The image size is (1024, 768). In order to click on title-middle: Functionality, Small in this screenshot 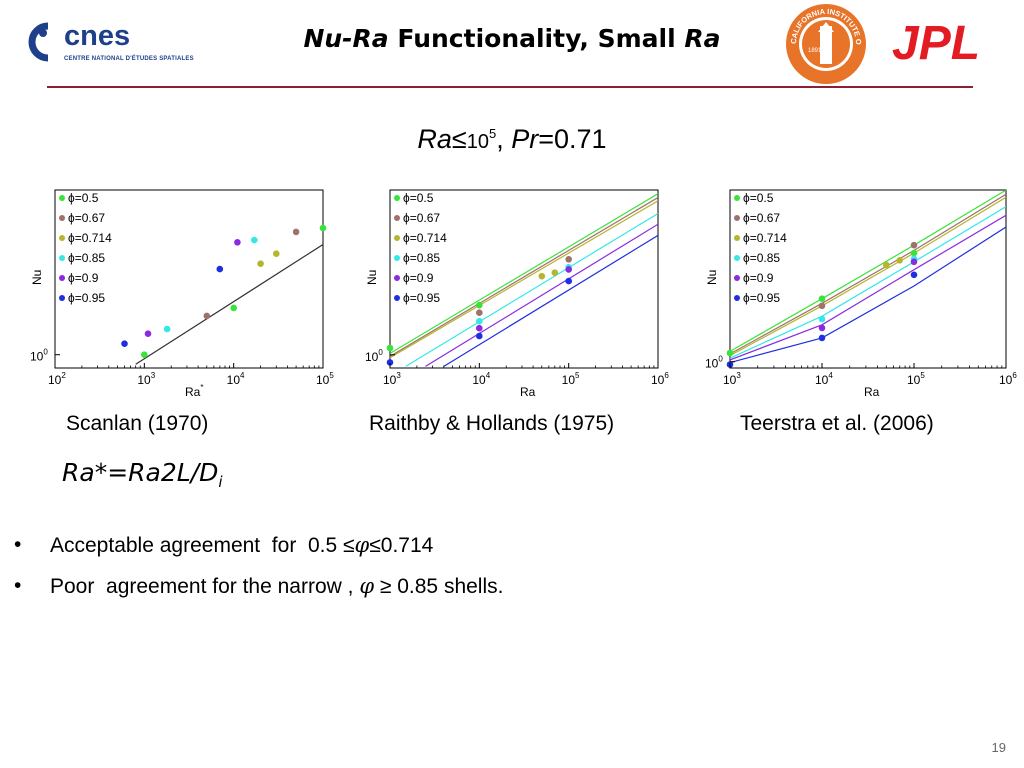, I will do `click(536, 38)`.